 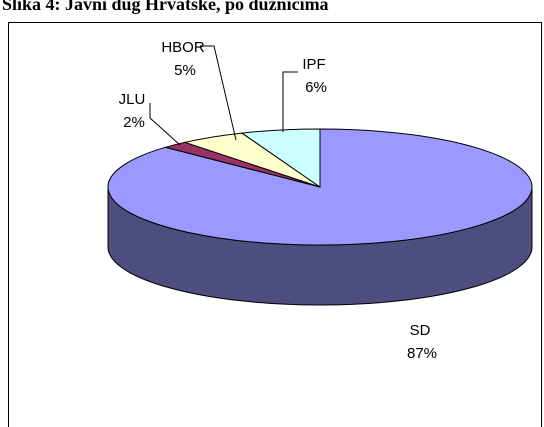 What do you see at coordinates (313, 64) in the screenshot?
I see `category-label: IPF` at bounding box center [313, 64].